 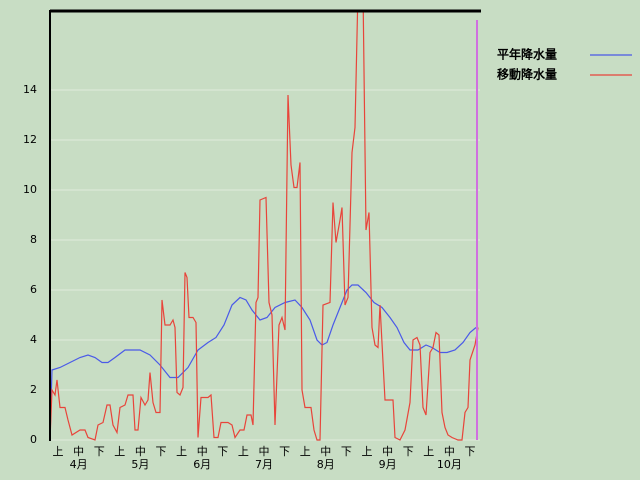 I want to click on month-label: 10月, so click(x=449, y=464).